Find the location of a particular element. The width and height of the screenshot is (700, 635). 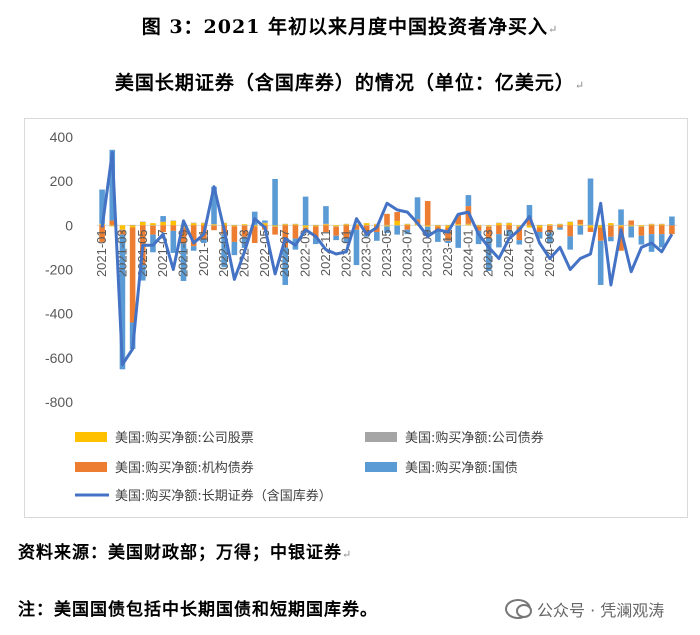

legend-label-treasury: 美国:购买净额:国债 is located at coordinates (461, 468).